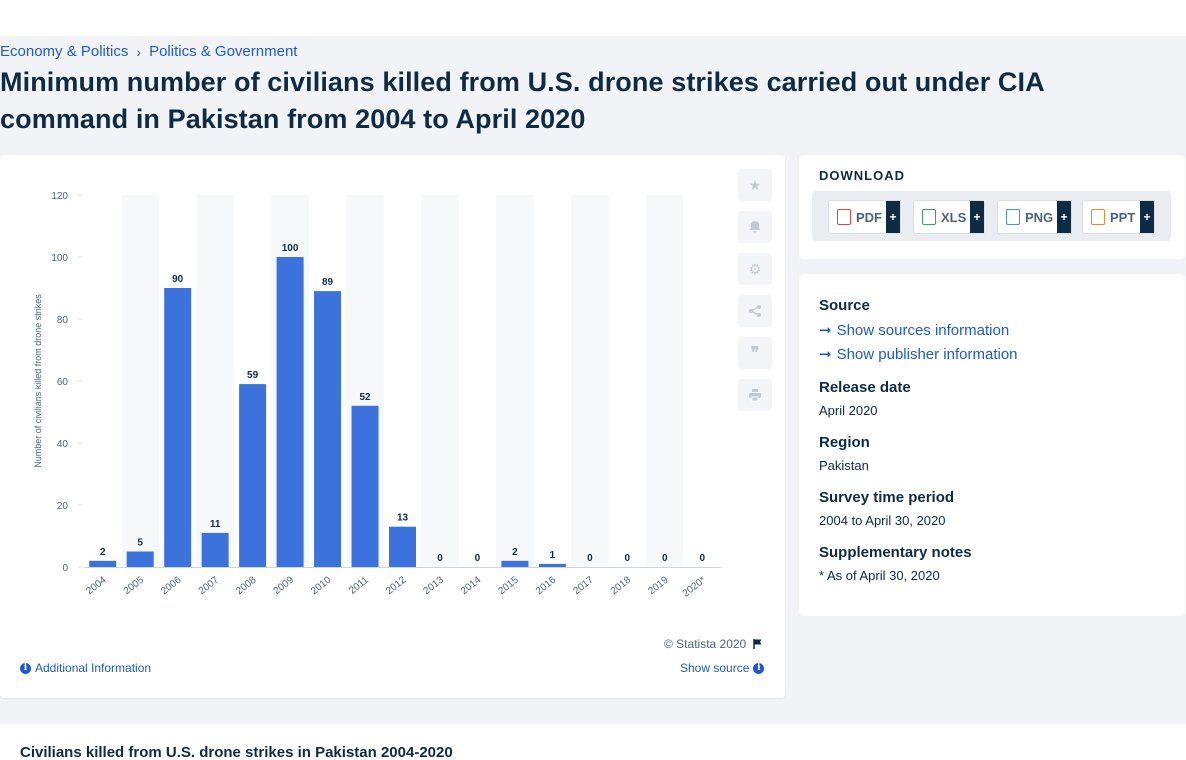 The height and width of the screenshot is (760, 1186). I want to click on xls-file-icon, so click(929, 217).